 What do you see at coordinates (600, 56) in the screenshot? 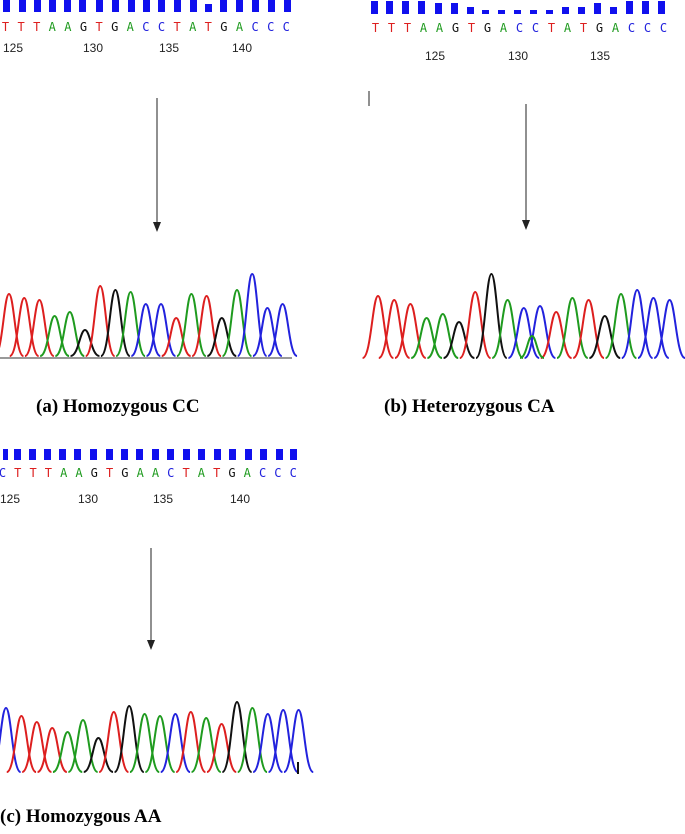
I see `position-label-135-b: 135` at bounding box center [600, 56].